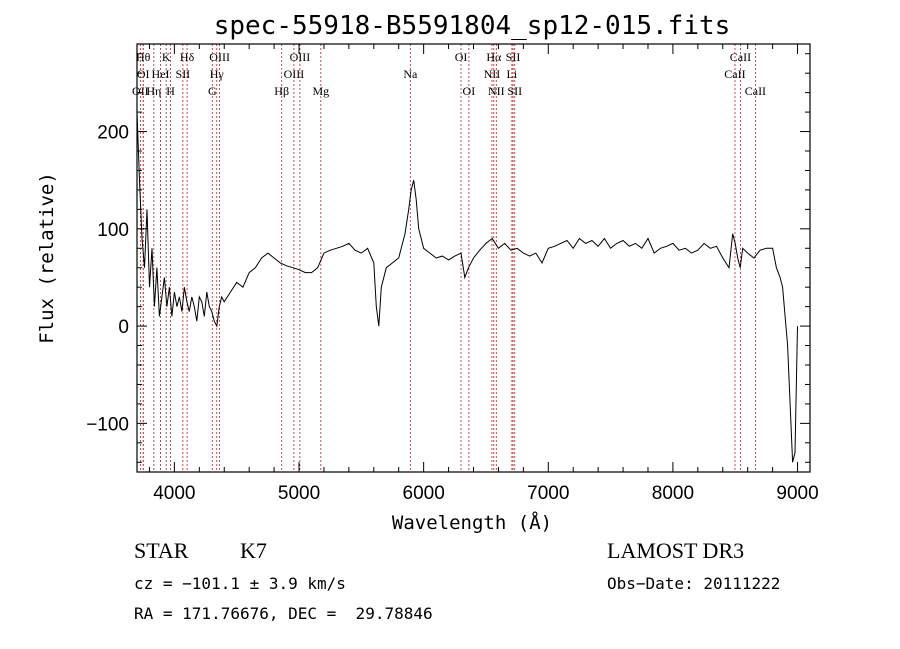 Image resolution: width=900 pixels, height=649 pixels. What do you see at coordinates (797, 493) in the screenshot?
I see `x-tick-label: 9000` at bounding box center [797, 493].